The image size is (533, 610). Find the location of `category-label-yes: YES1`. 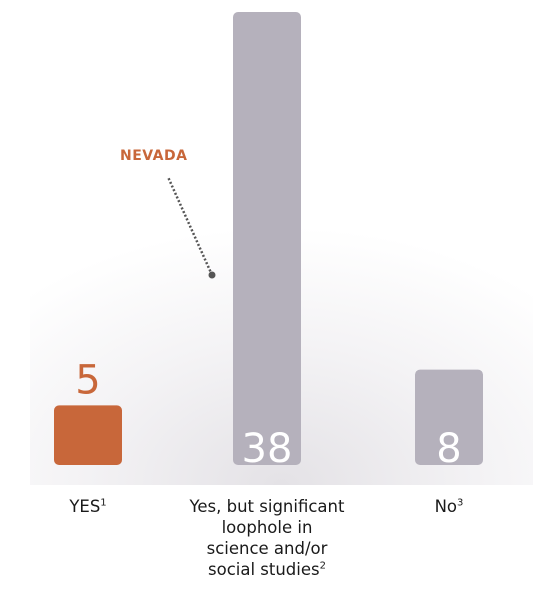

category-label-yes: YES1 is located at coordinates (91, 506).